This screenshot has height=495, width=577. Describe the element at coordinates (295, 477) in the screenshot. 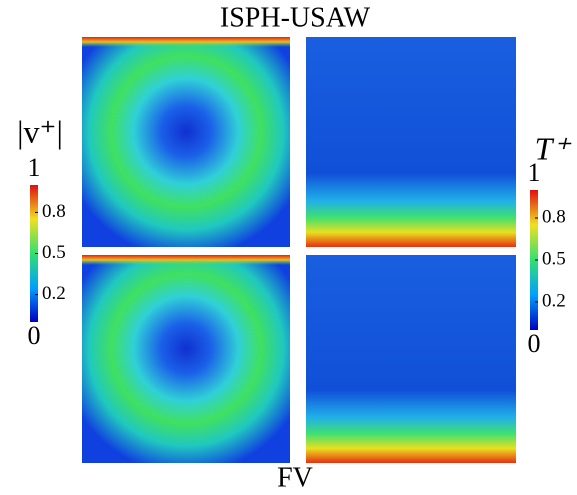

I see `bottom-label: FV` at that location.